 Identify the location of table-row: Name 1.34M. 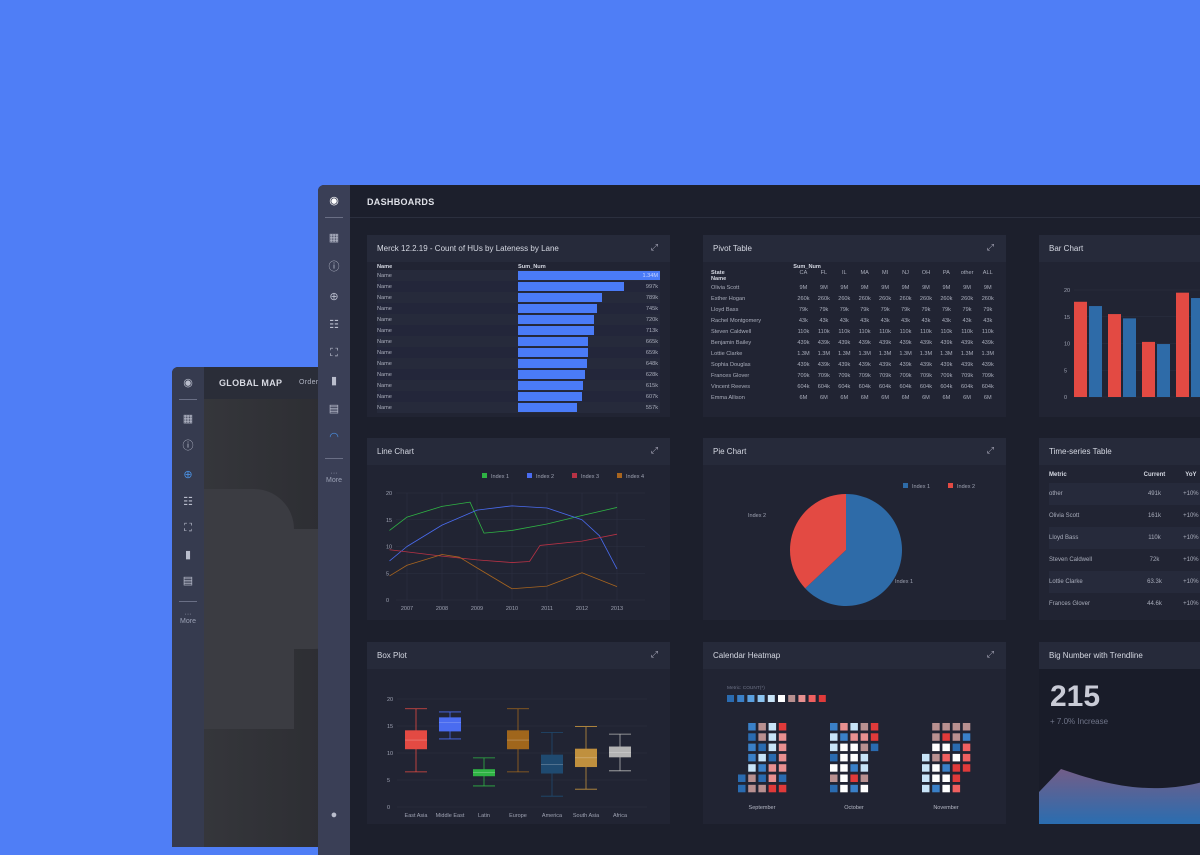
(518, 275).